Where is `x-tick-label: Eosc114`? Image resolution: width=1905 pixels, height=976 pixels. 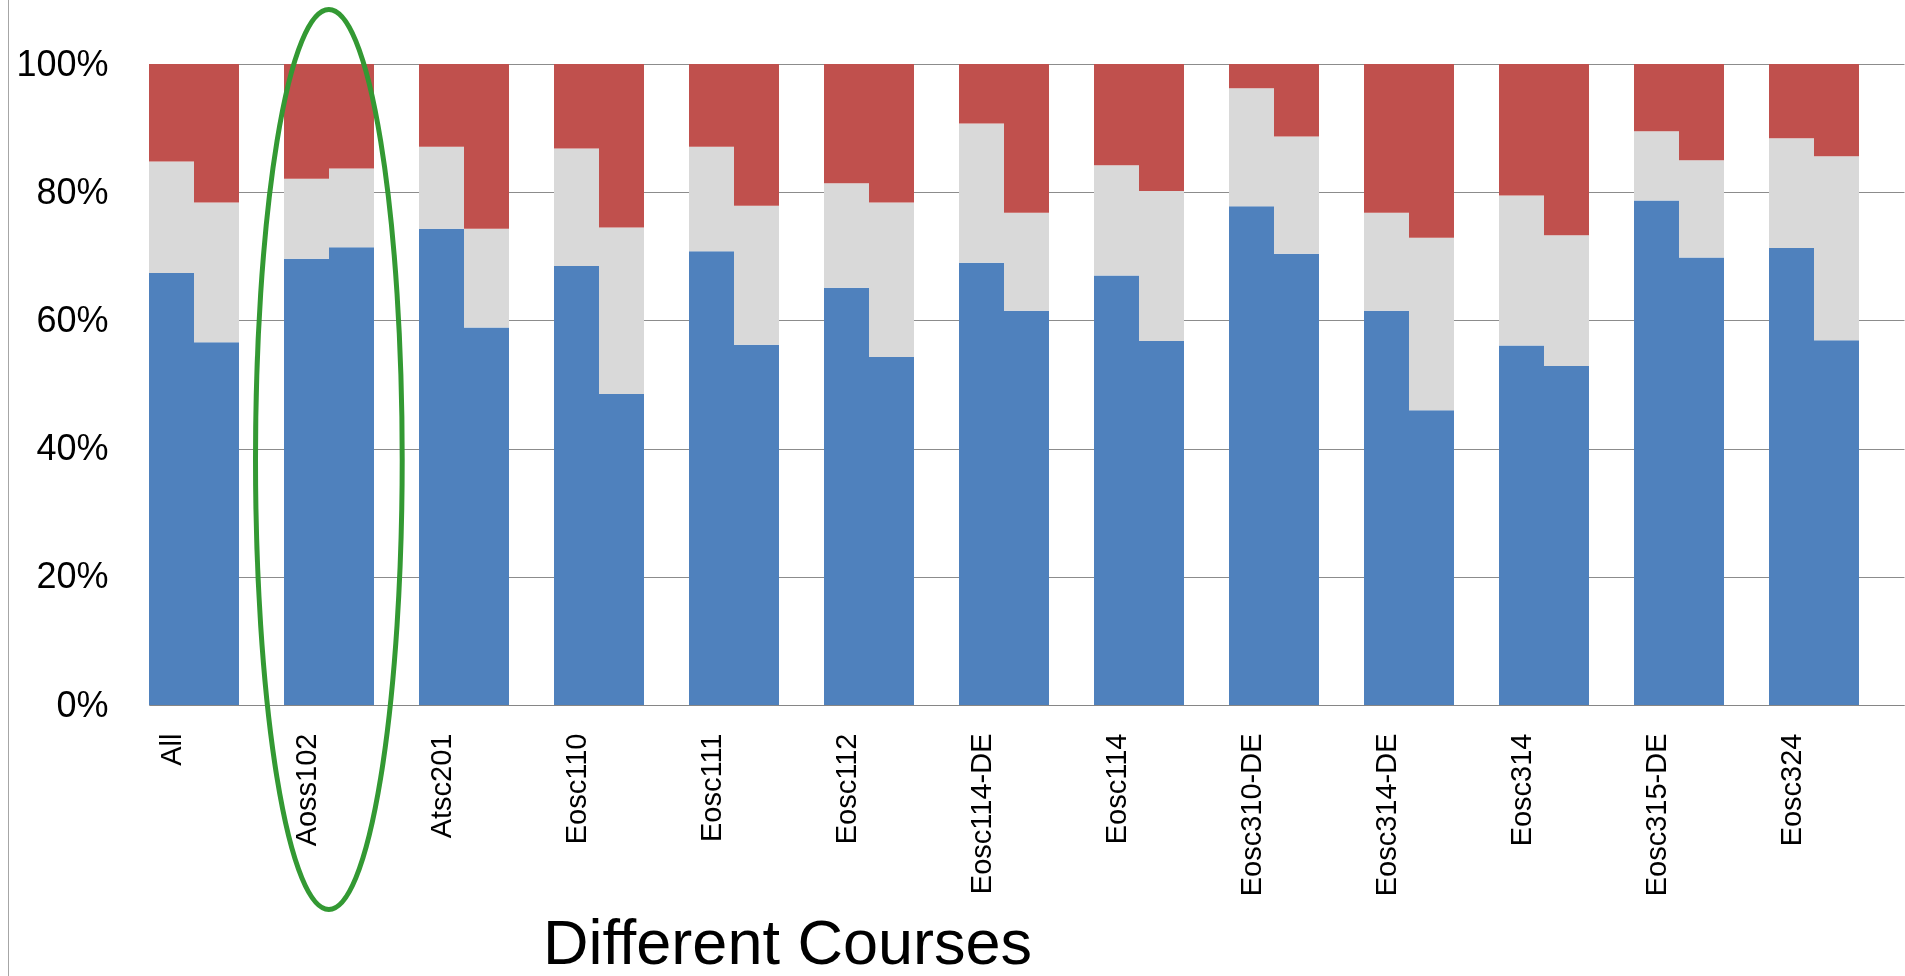
x-tick-label: Eosc114 is located at coordinates (1115, 789).